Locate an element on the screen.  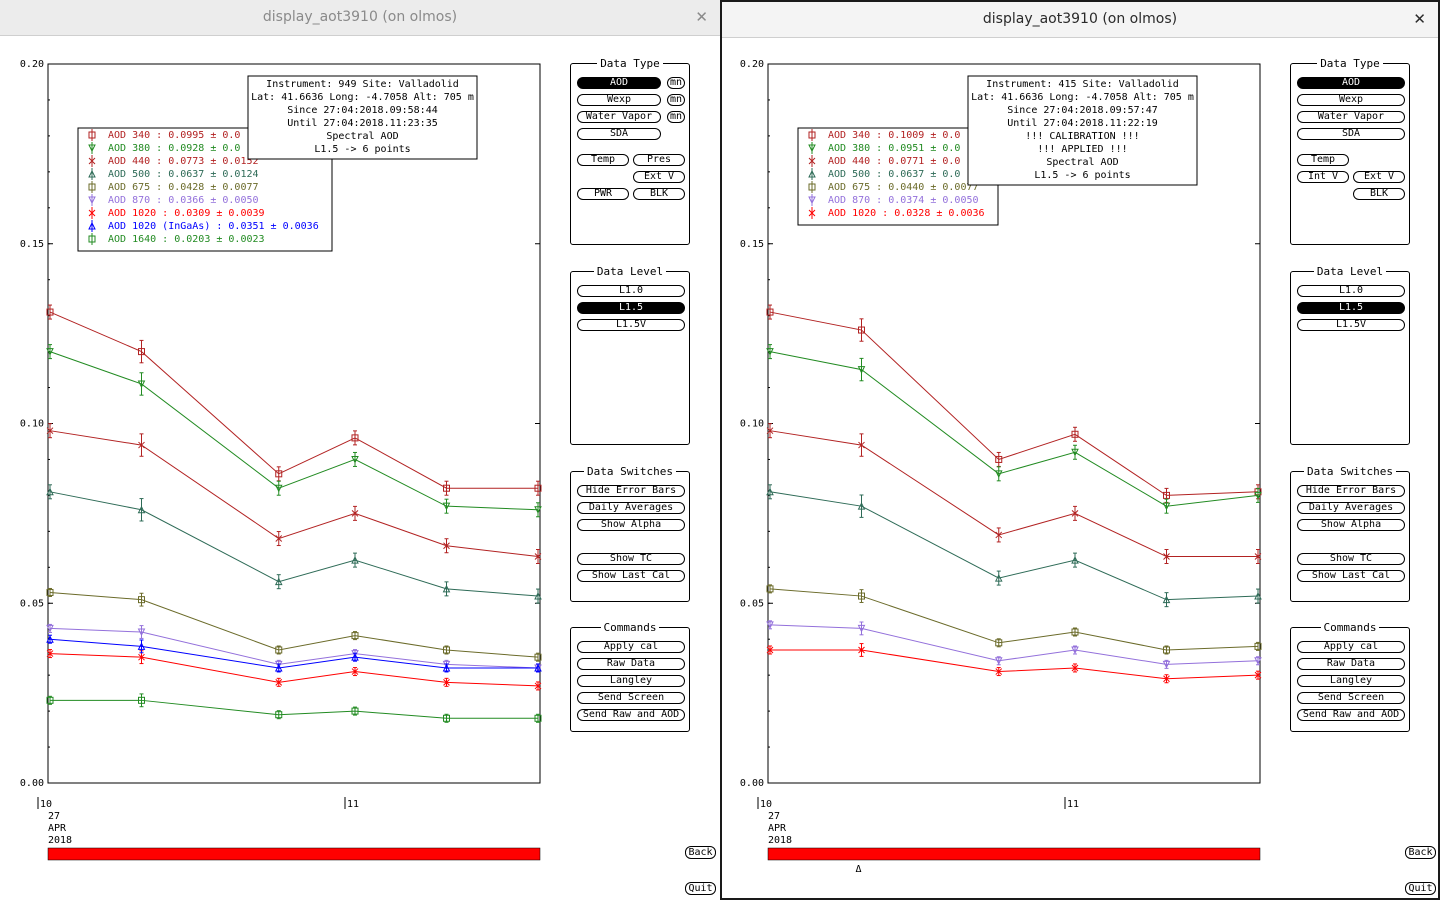
legend-label: AOD 440 : 0.0773 ± 0.0152 is located at coordinates (183, 161).